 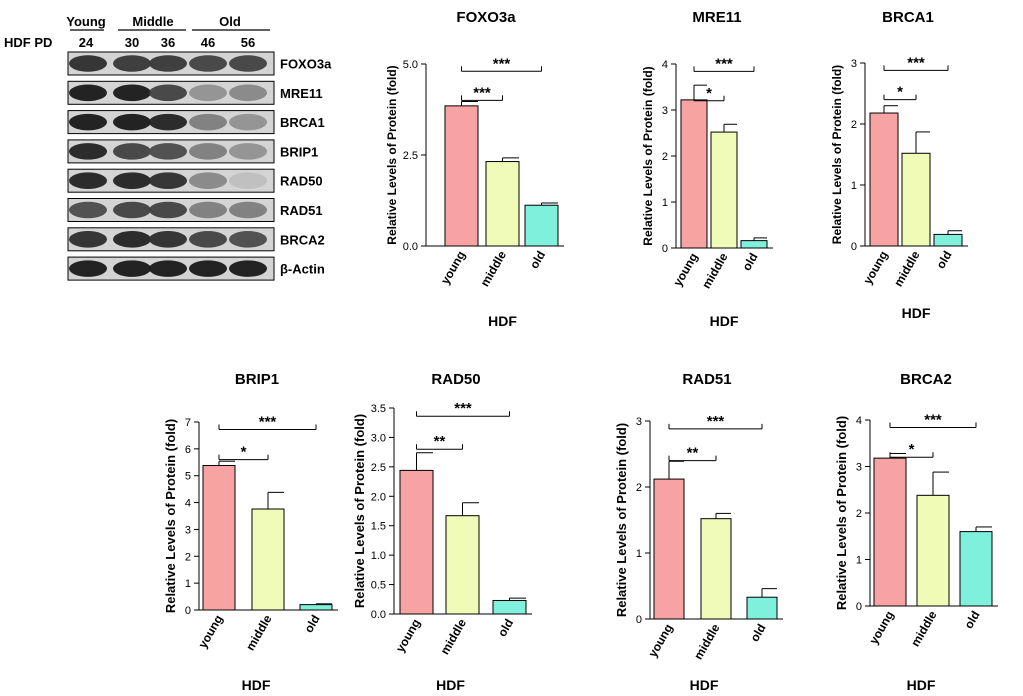 I want to click on y-tick-label: 3.0, so click(x=378, y=438).